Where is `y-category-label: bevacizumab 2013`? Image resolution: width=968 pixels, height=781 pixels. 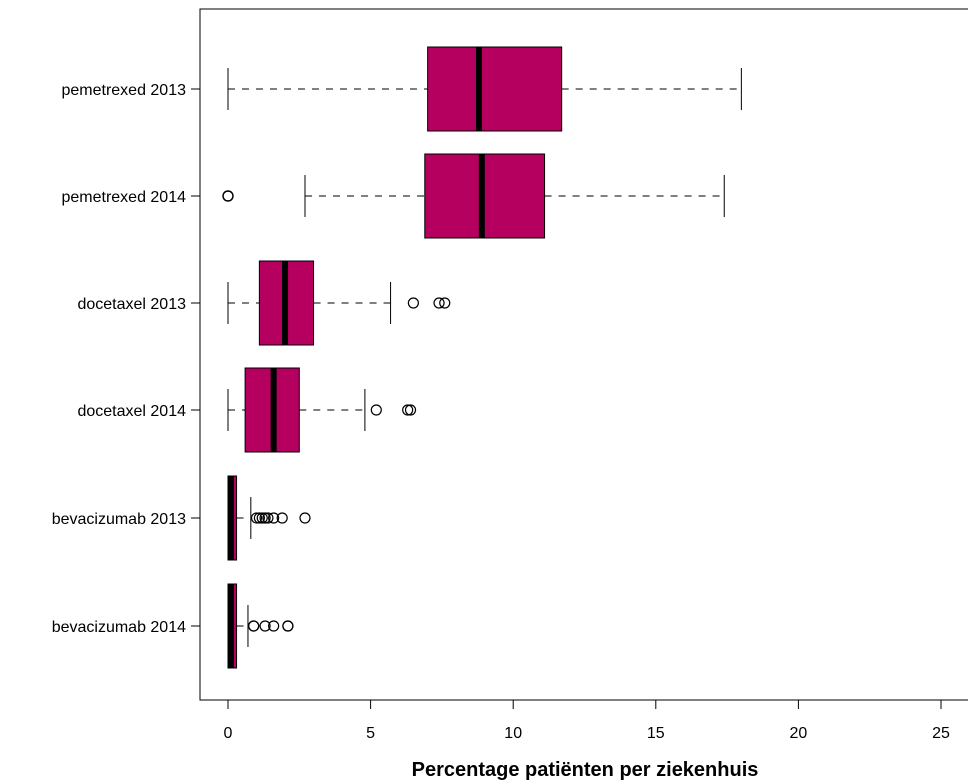
y-category-label: bevacizumab 2013 is located at coordinates (119, 519).